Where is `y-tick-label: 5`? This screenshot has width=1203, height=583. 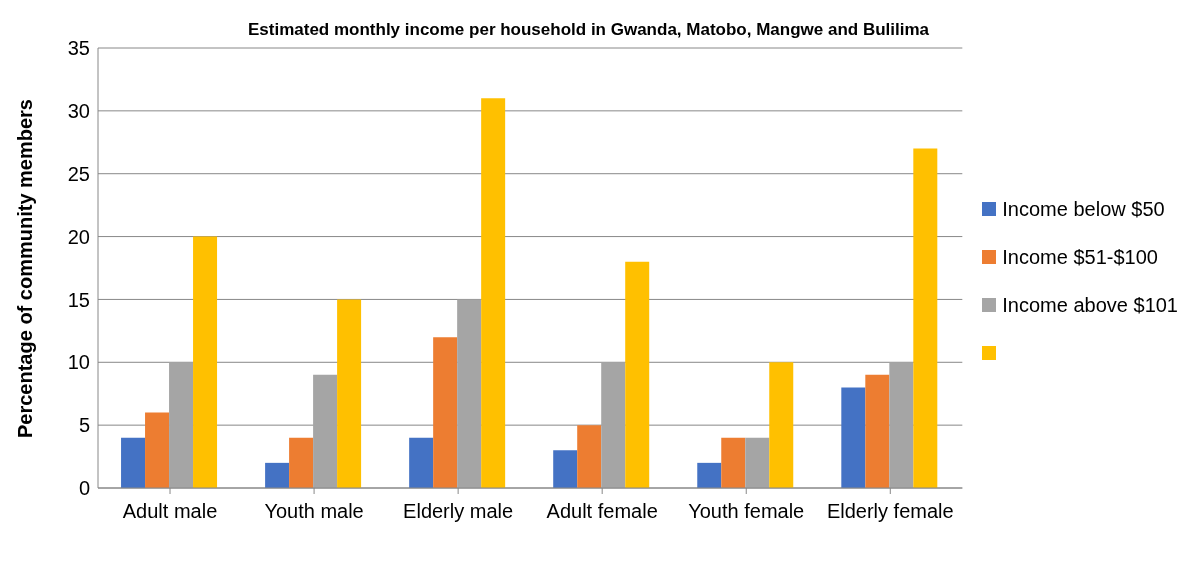
y-tick-label: 5 is located at coordinates (84, 425).